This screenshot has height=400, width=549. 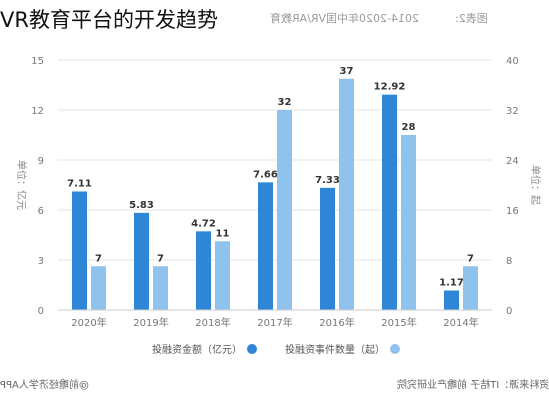 I want to click on right-tick-label: 40, so click(x=512, y=61).